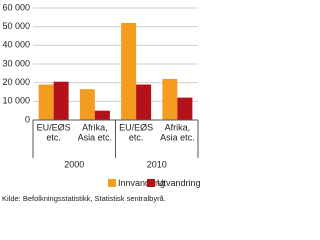 The width and height of the screenshot is (320, 240). Describe the element at coordinates (16, 45) in the screenshot. I see `y-tick-label: 40 000` at that location.